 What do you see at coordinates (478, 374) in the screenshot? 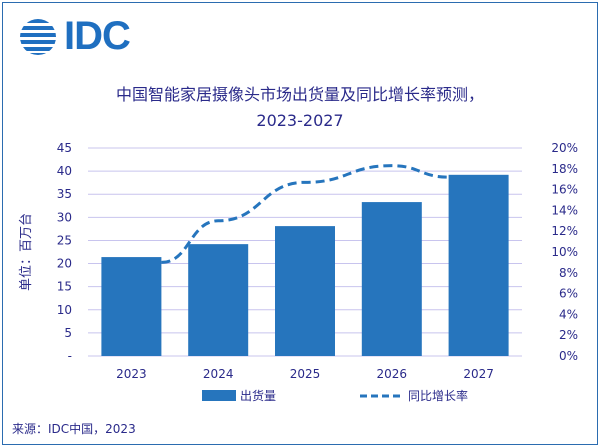
I see `x-tick-label: 2027` at bounding box center [478, 374].